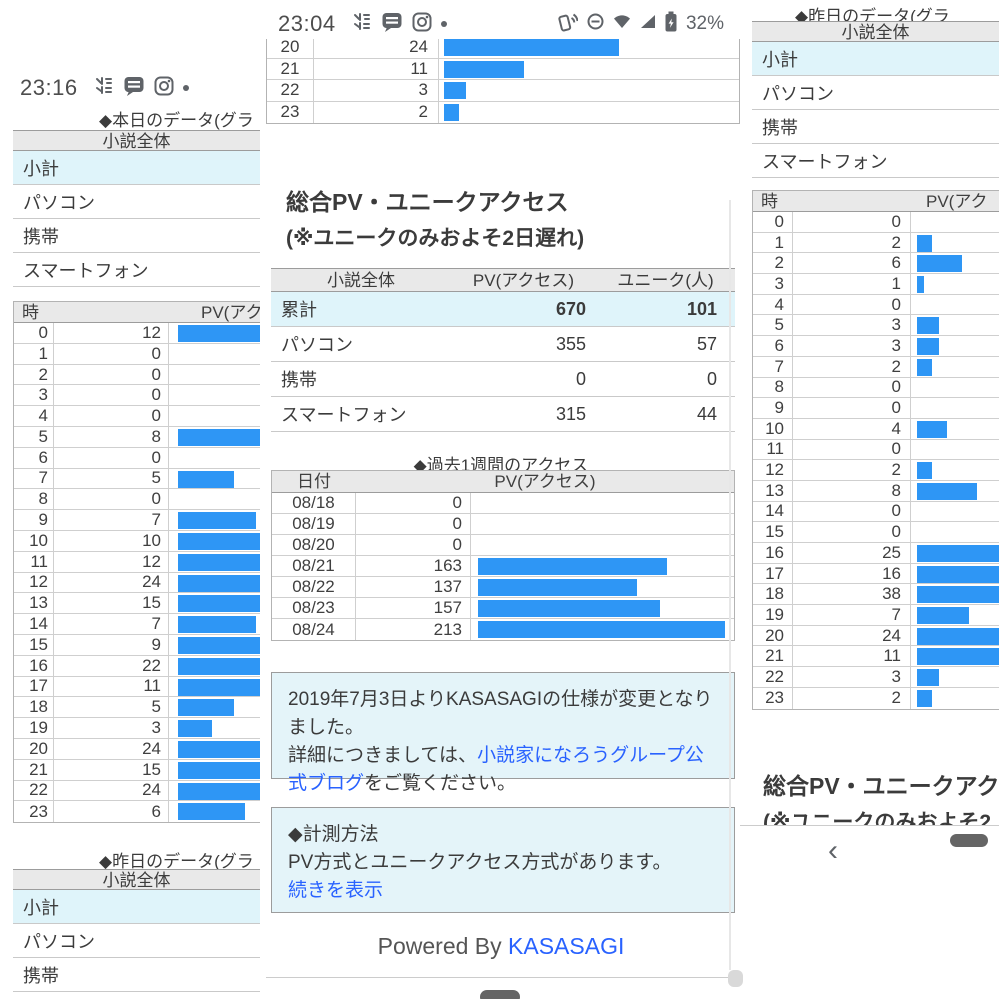 The image size is (999, 999). What do you see at coordinates (34, 478) in the screenshot?
I see `key-cell: 7` at bounding box center [34, 478].